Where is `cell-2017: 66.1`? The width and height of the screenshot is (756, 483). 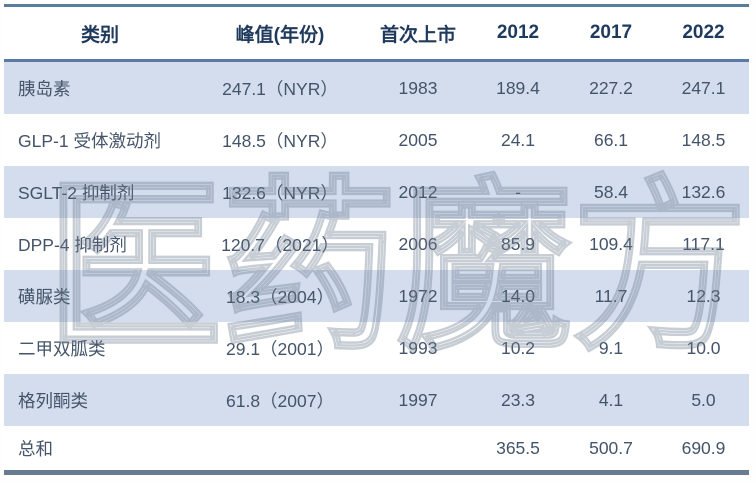
cell-2017: 66.1 is located at coordinates (611, 139).